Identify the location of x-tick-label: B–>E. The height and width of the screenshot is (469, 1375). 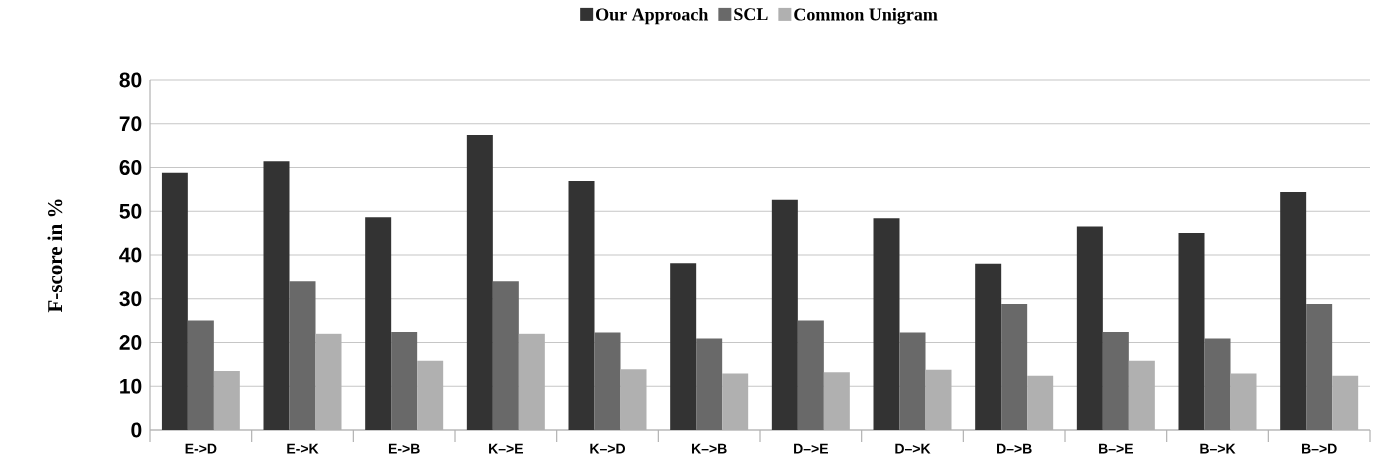
(1116, 448).